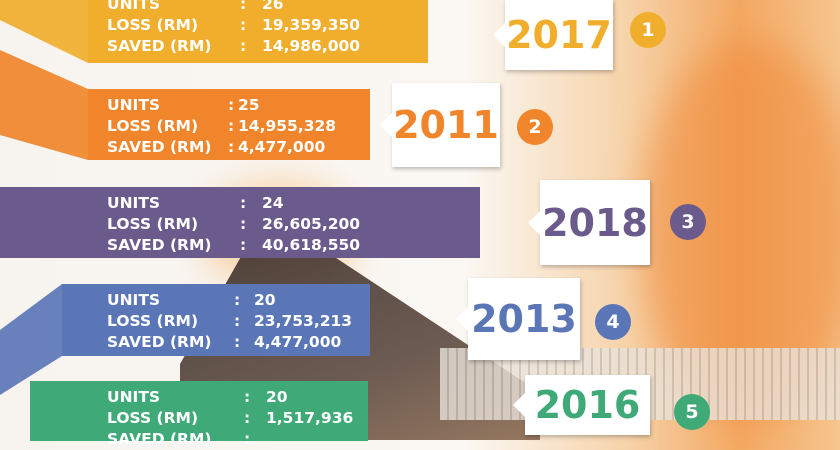 The width and height of the screenshot is (840, 450). Describe the element at coordinates (595, 222) in the screenshot. I see `year-text: 2018` at that location.